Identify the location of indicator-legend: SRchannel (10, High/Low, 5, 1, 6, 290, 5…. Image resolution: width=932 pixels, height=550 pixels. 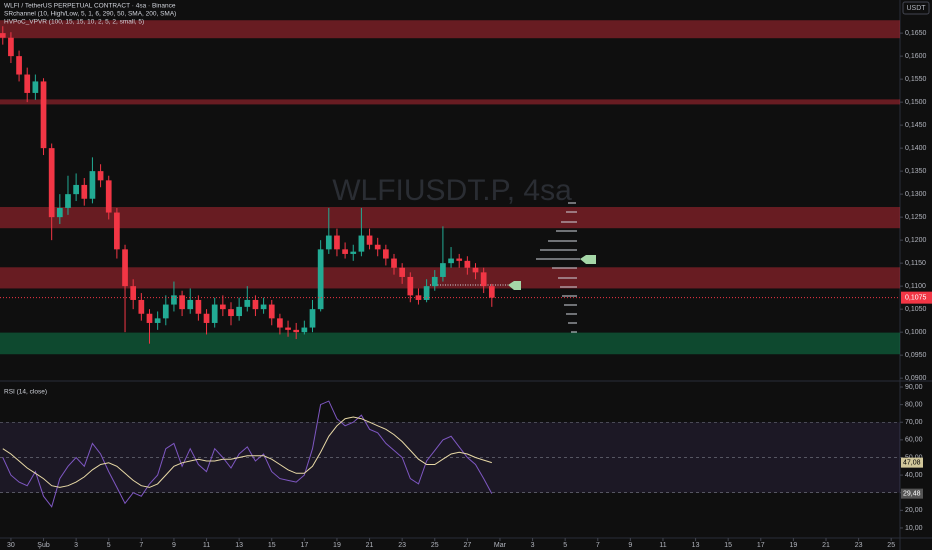
(90, 14).